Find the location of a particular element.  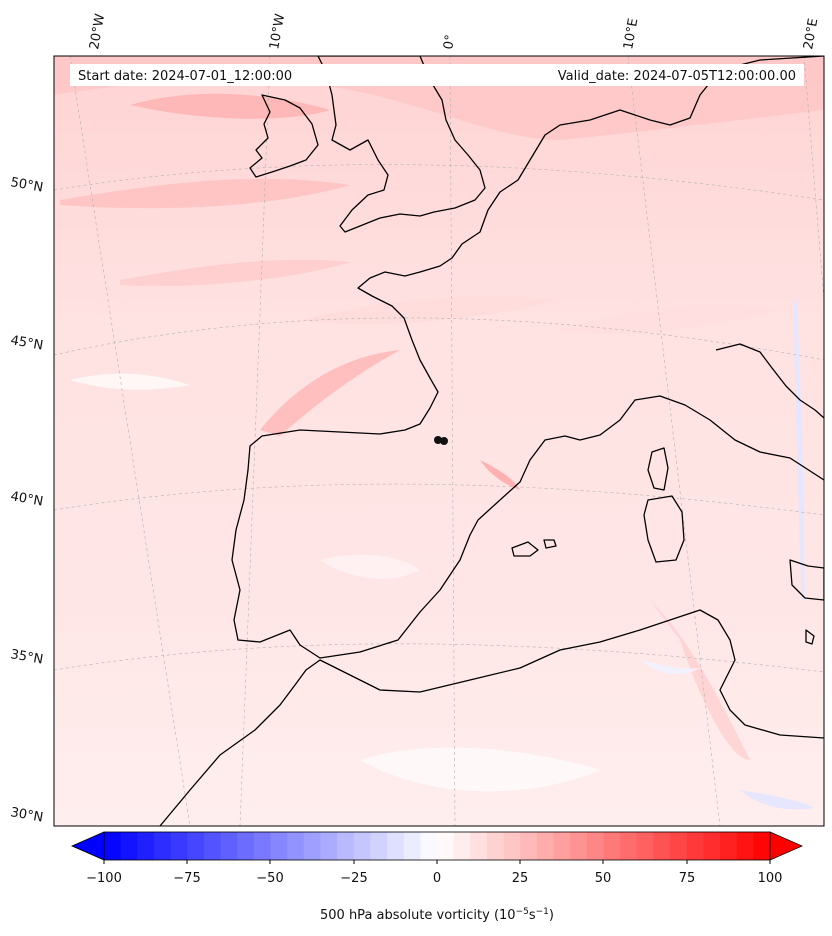

coast-balearics is located at coordinates (534, 548).